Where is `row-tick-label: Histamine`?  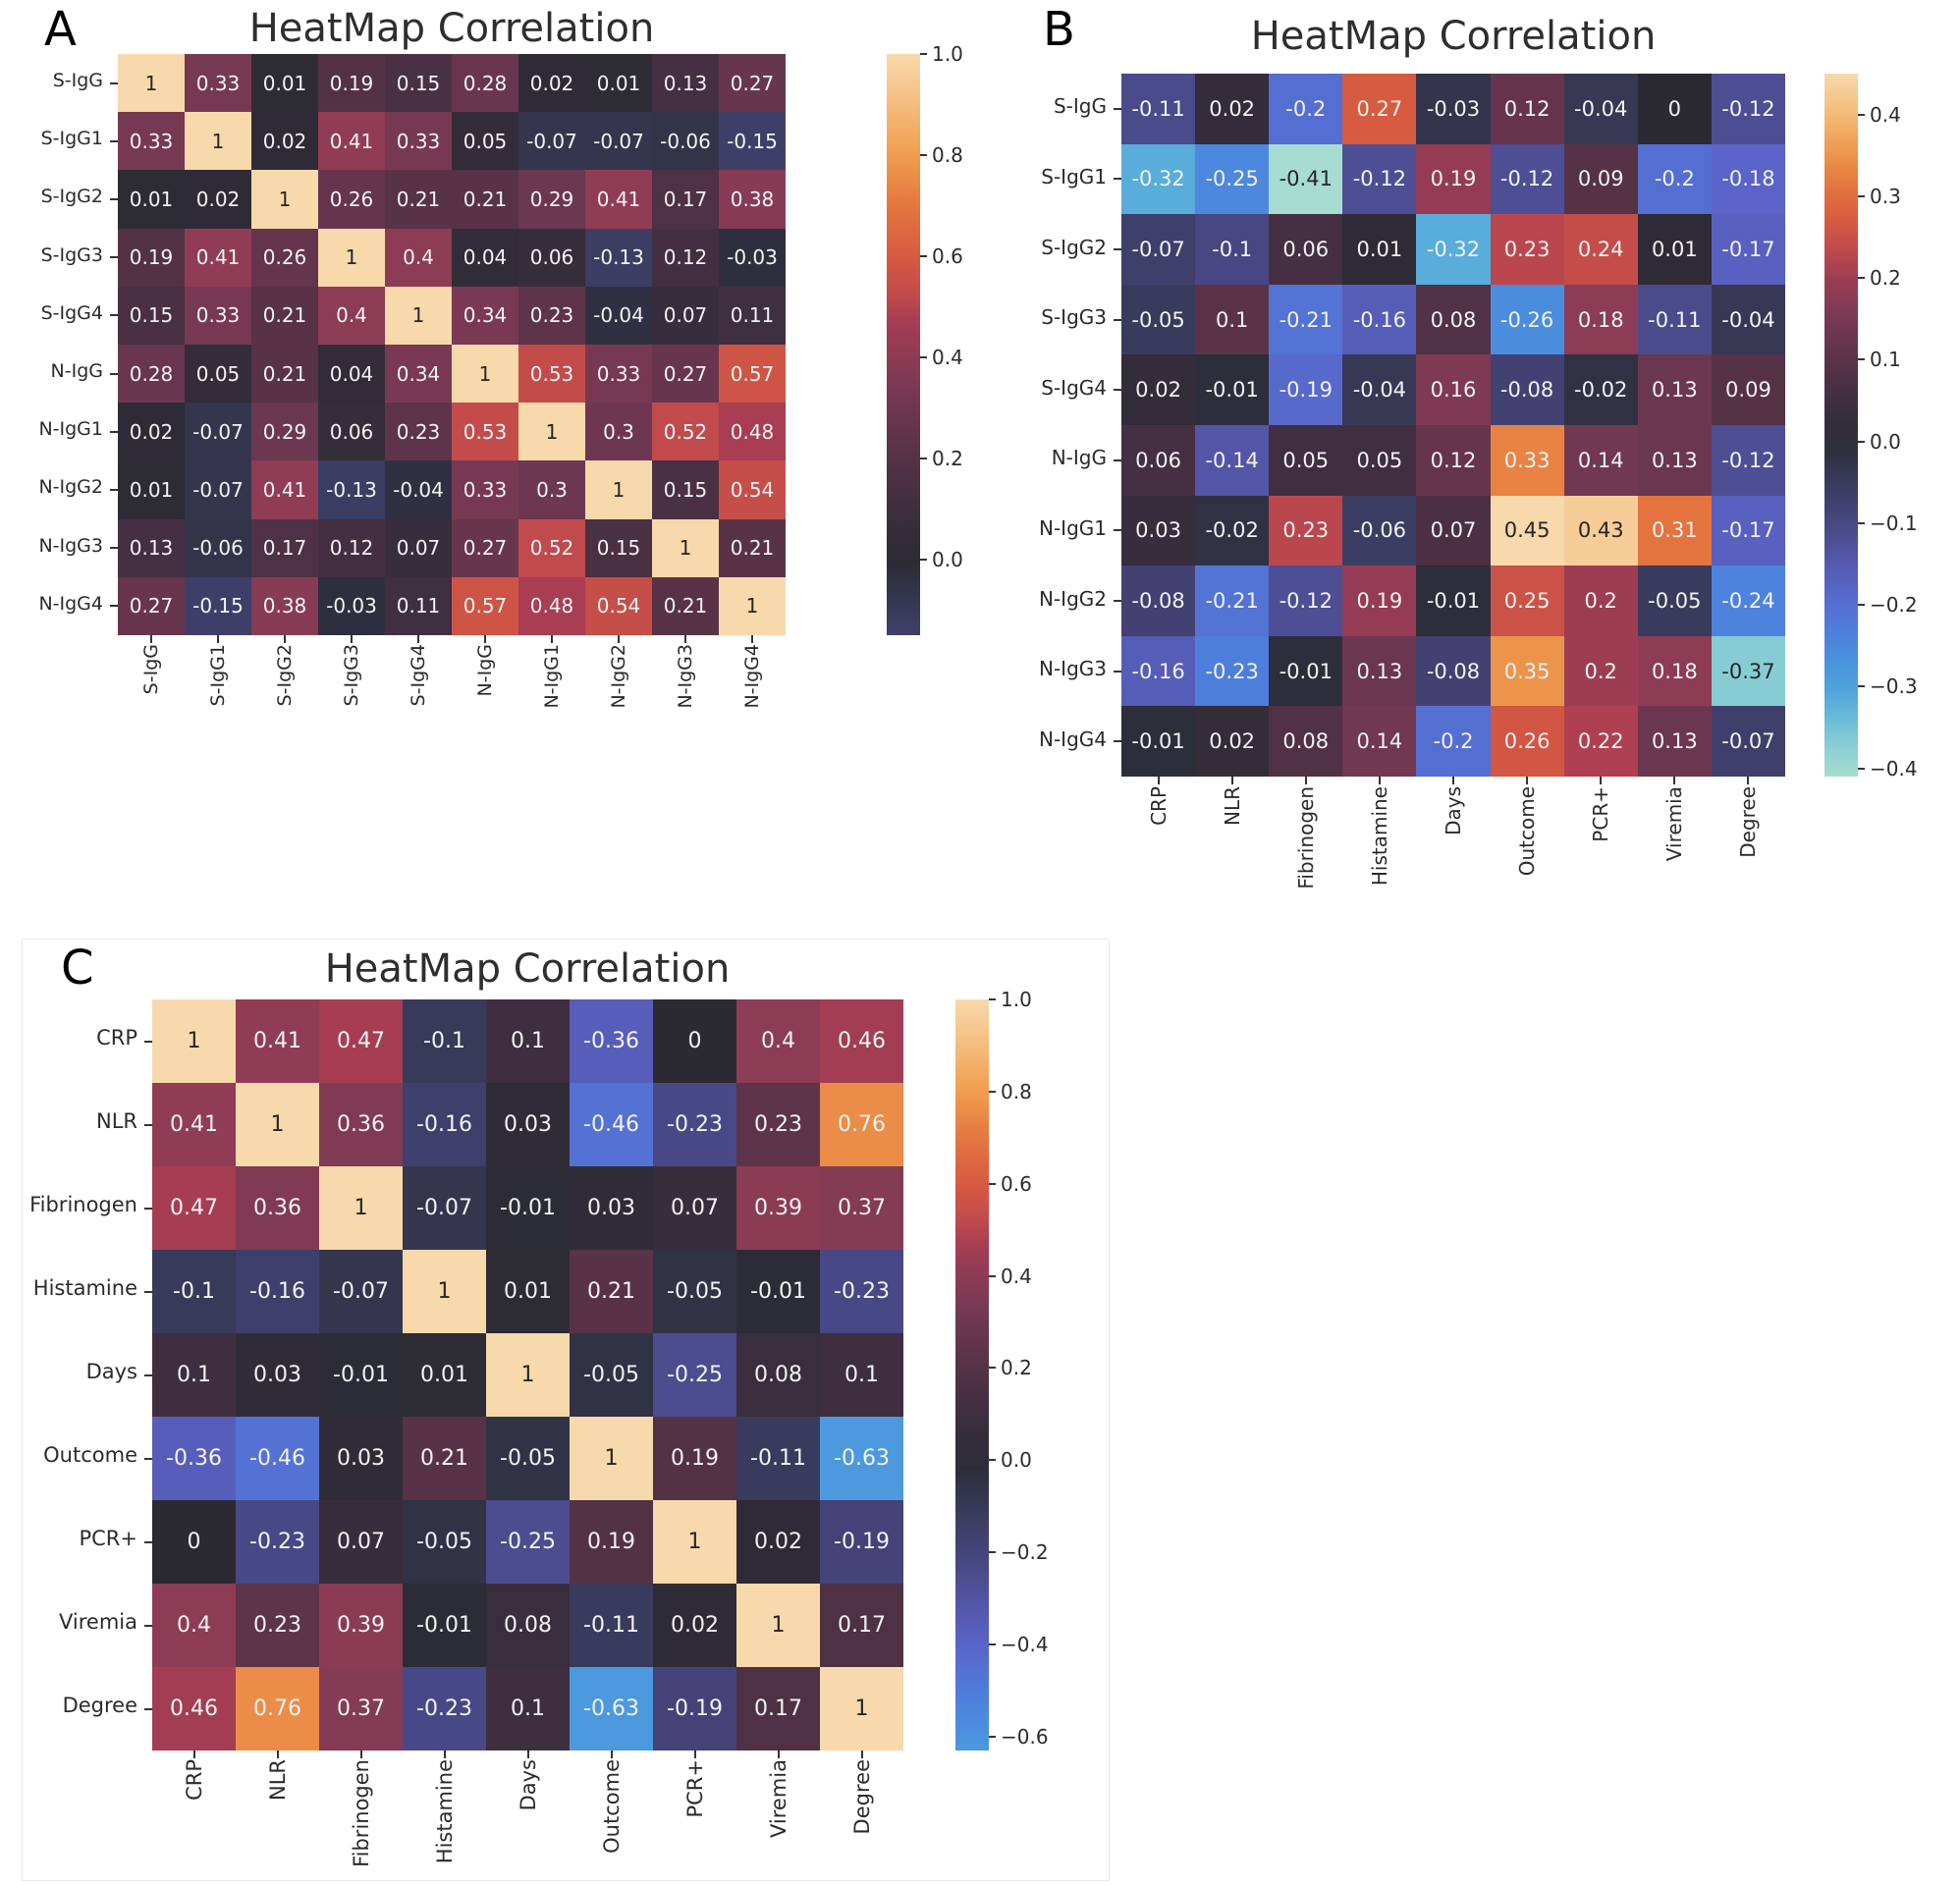
row-tick-label: Histamine is located at coordinates (84, 1289).